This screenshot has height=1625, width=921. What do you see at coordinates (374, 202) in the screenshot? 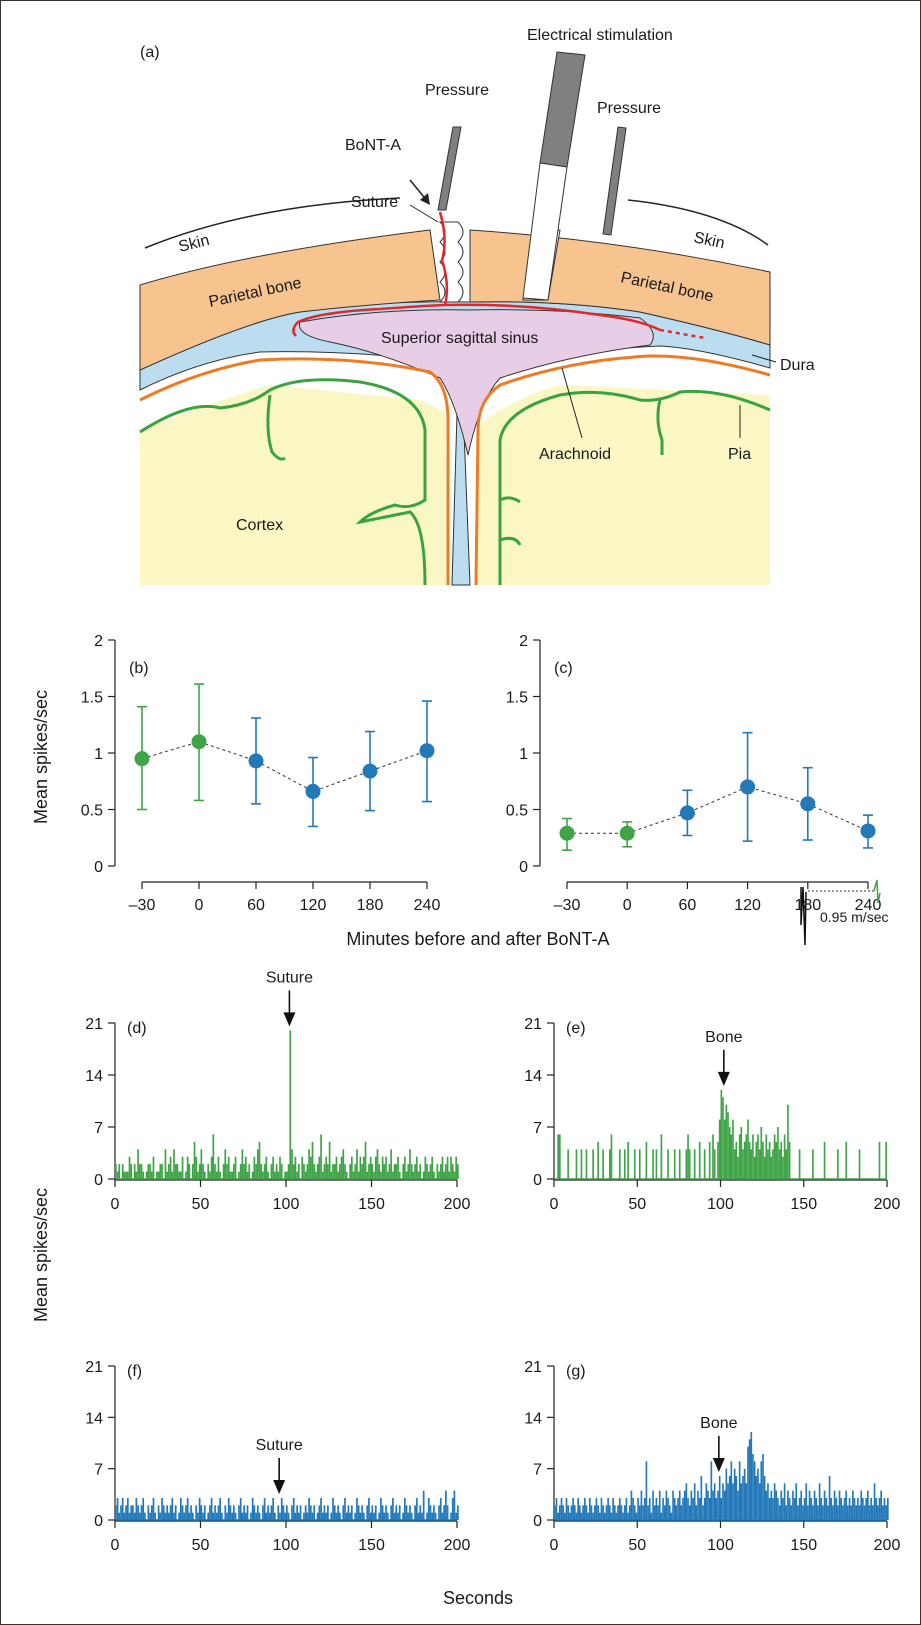
I see `suture-label: Suture` at bounding box center [374, 202].